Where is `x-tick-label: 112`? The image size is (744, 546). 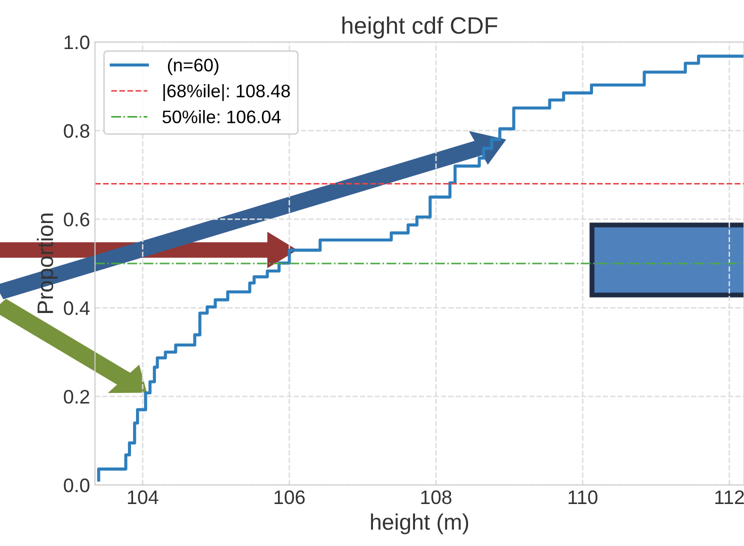
x-tick-label: 112 is located at coordinates (729, 497).